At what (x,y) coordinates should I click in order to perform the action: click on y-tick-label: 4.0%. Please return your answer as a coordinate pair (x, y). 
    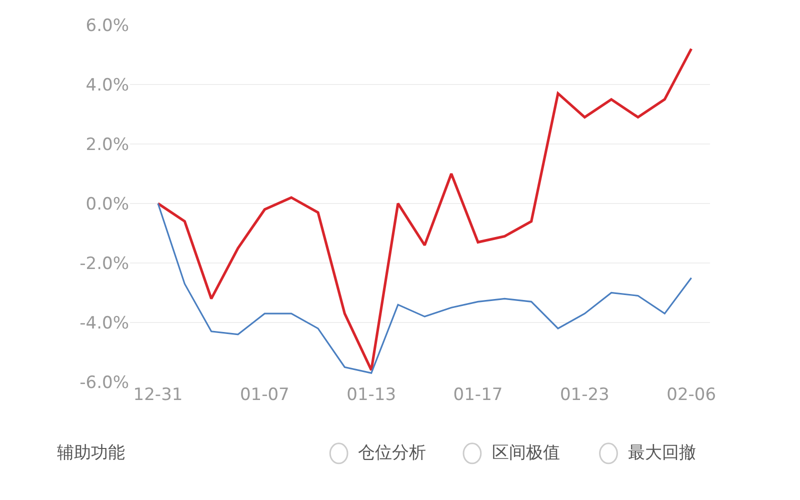
    Looking at the image, I should click on (107, 85).